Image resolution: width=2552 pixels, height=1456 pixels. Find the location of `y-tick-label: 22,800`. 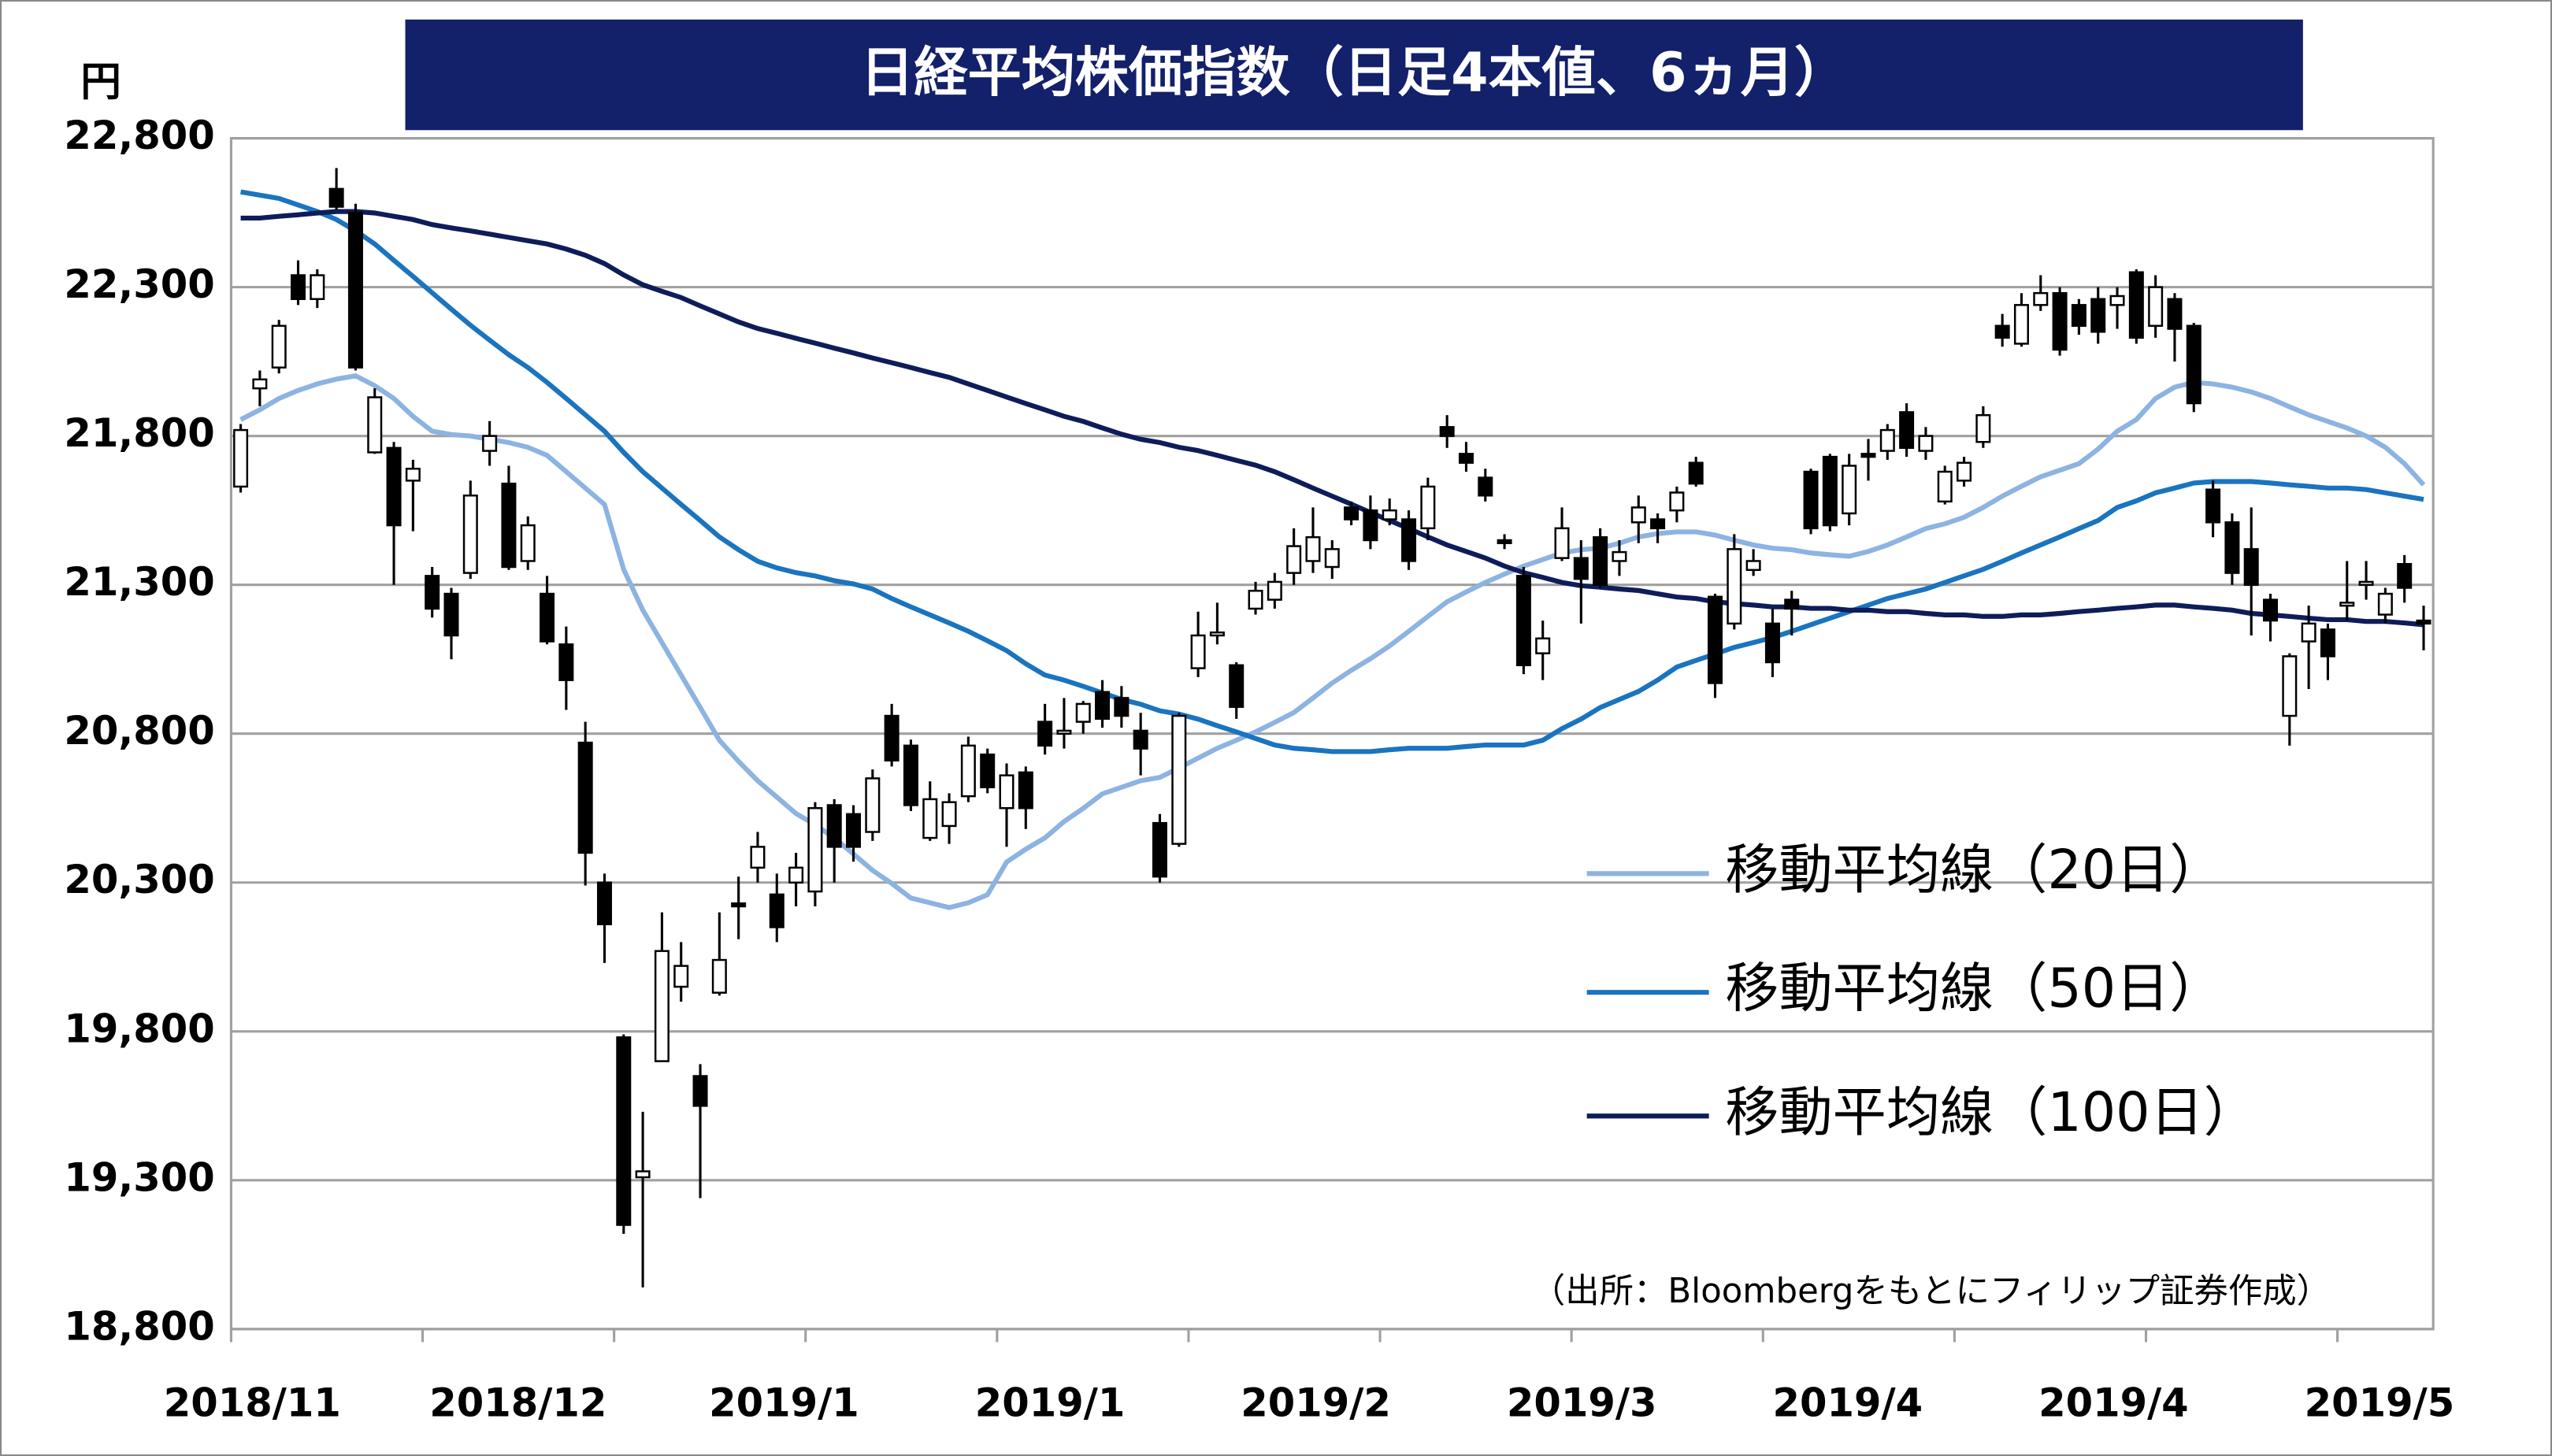

y-tick-label: 22,800 is located at coordinates (139, 135).